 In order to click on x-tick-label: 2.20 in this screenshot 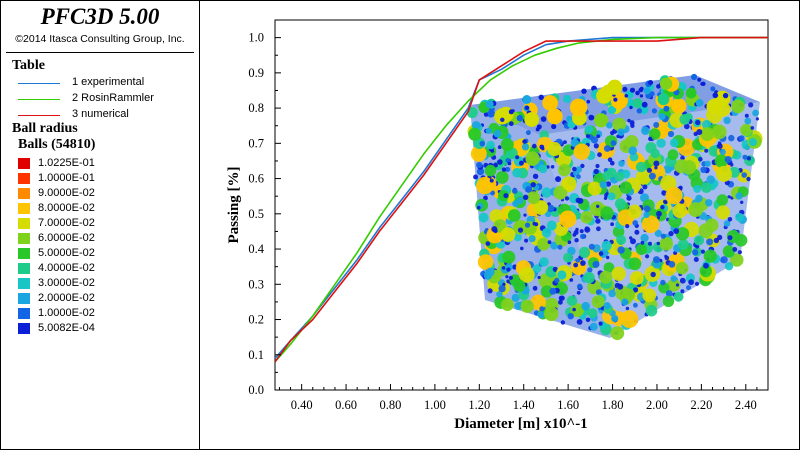, I will do `click(701, 405)`.